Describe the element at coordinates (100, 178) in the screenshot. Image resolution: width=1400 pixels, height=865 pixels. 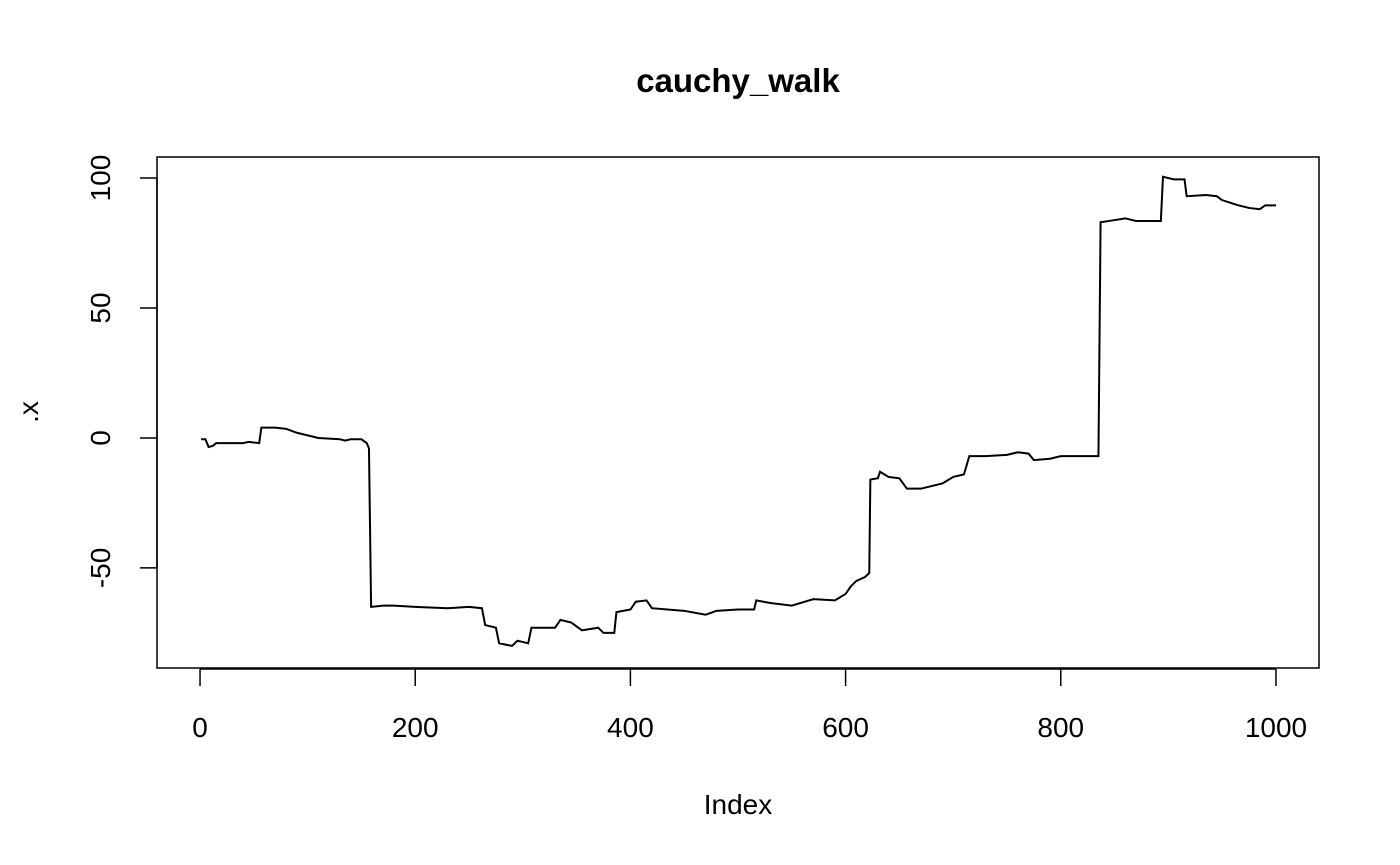
I see `y-tick-label: 100` at that location.